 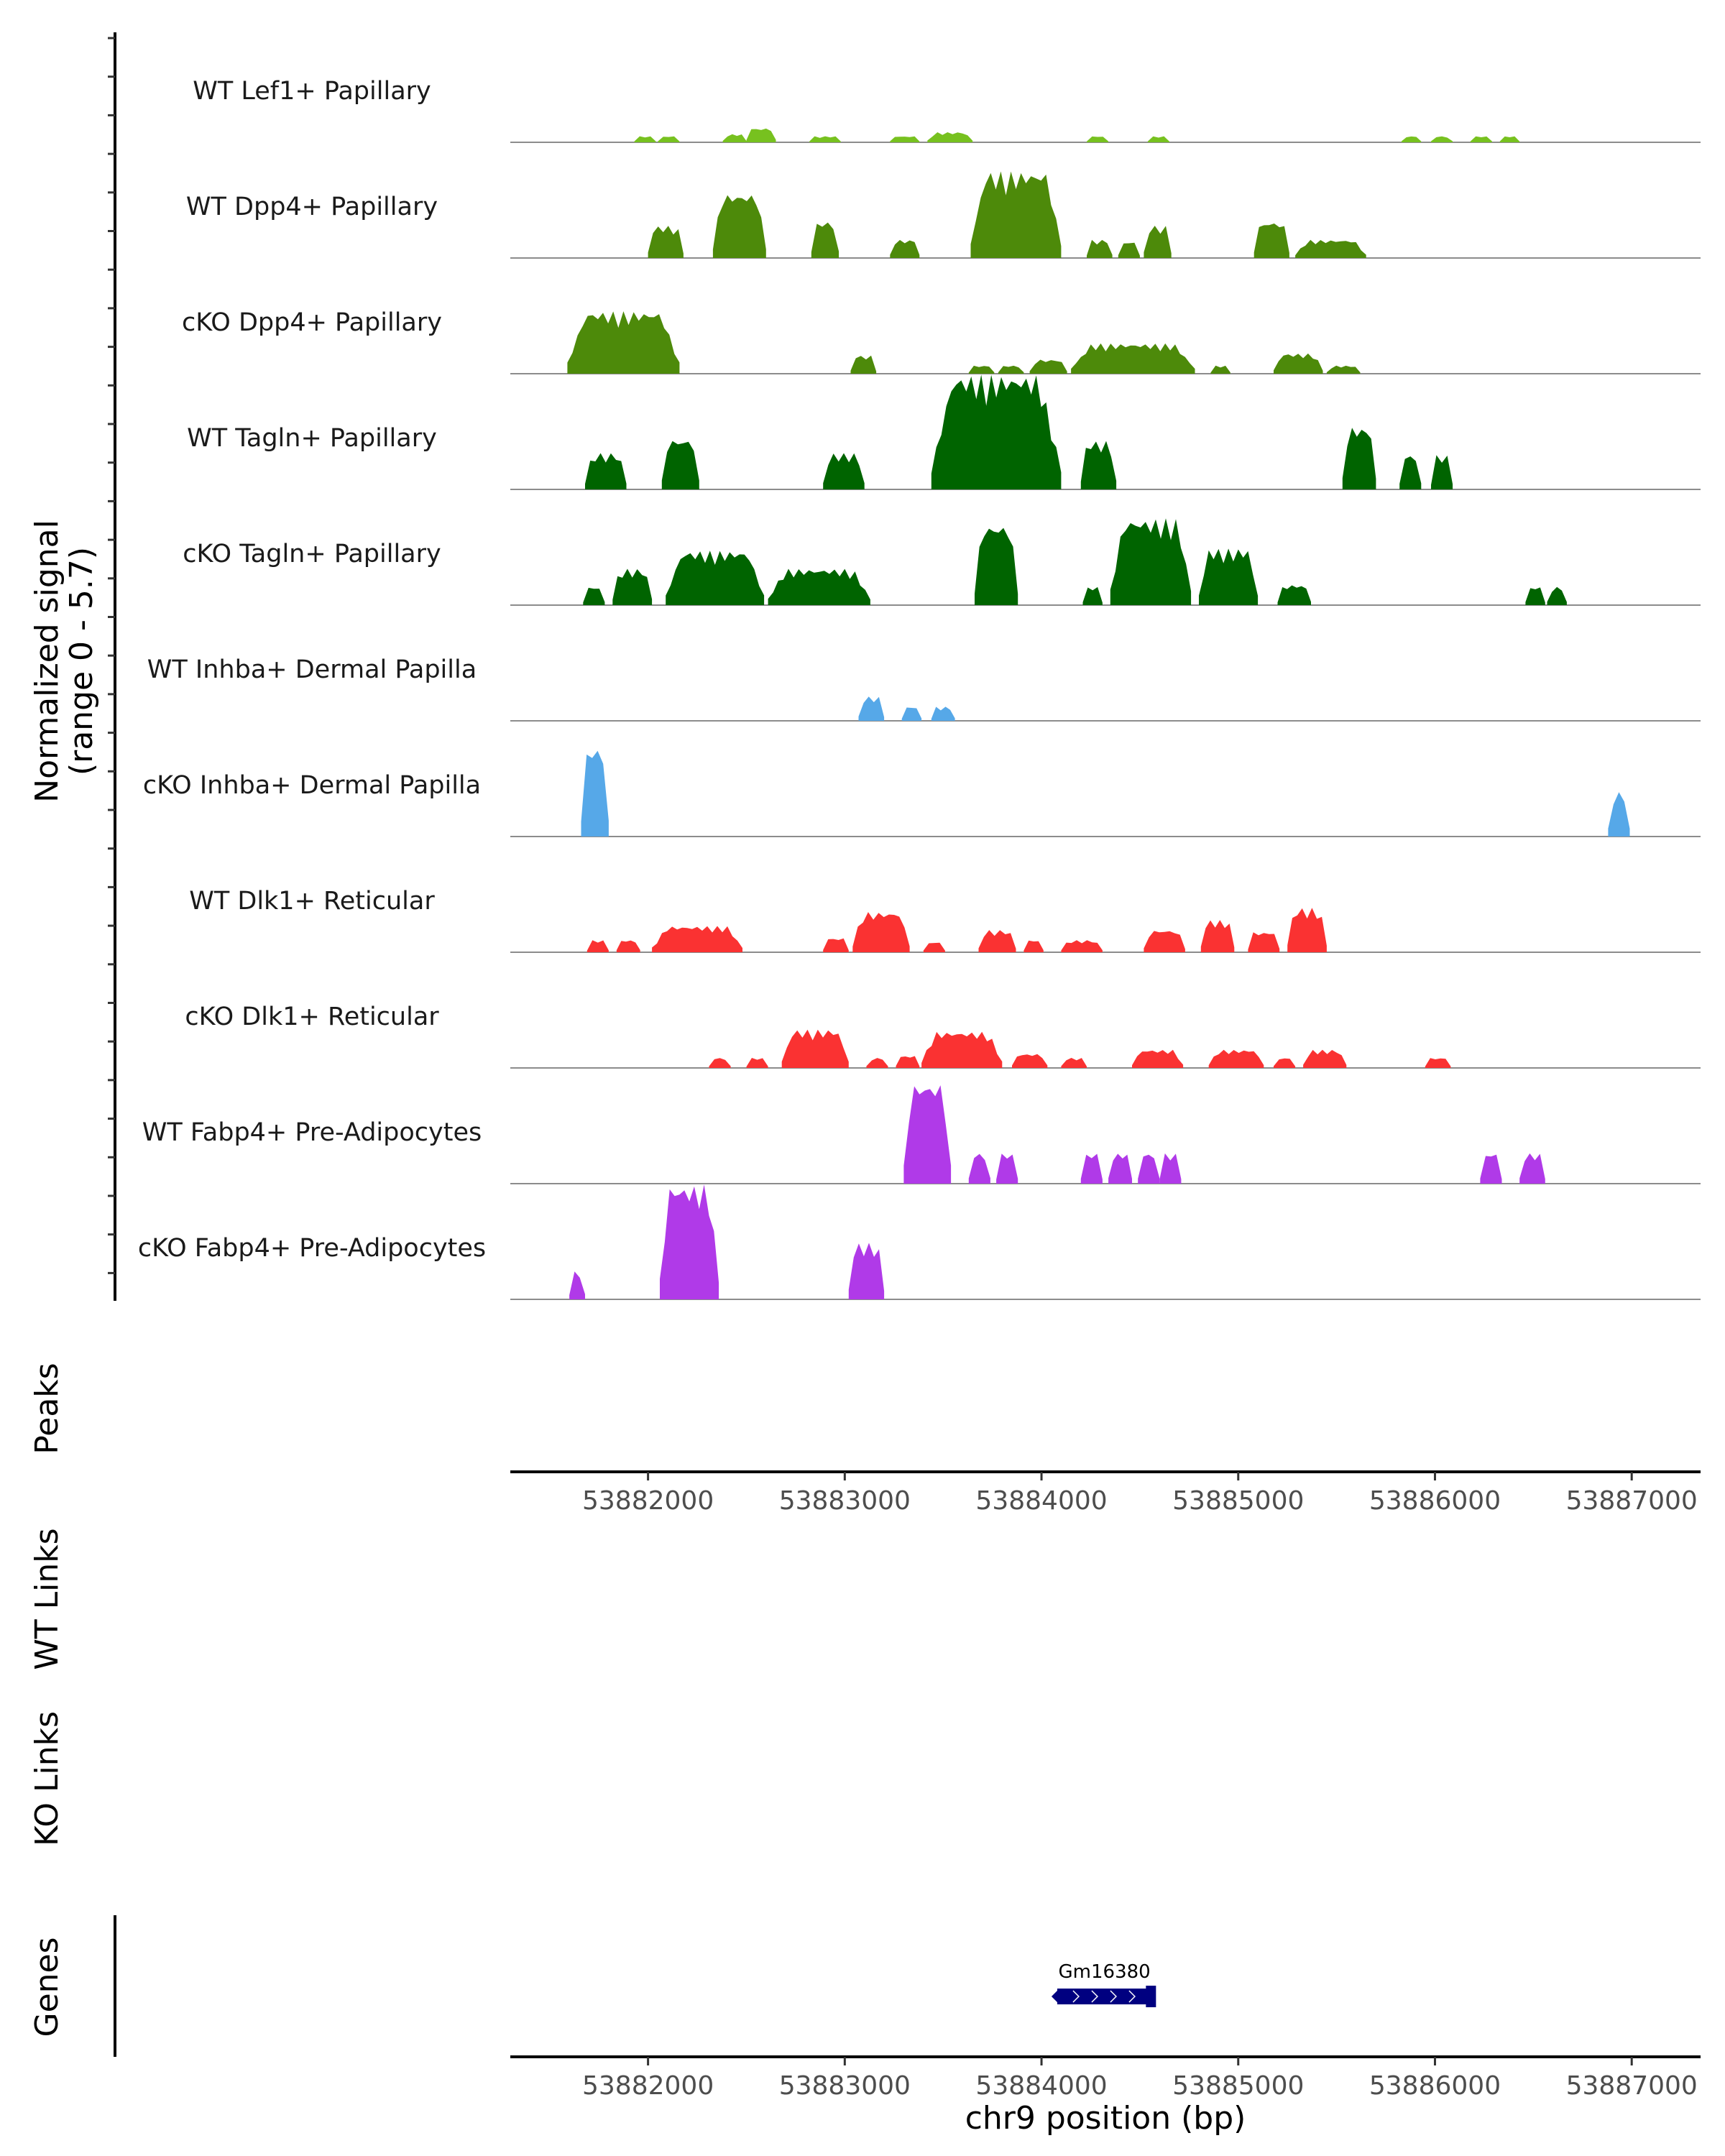 What do you see at coordinates (47, 661) in the screenshot?
I see `y-axis-title-line-1: Normalized signal` at bounding box center [47, 661].